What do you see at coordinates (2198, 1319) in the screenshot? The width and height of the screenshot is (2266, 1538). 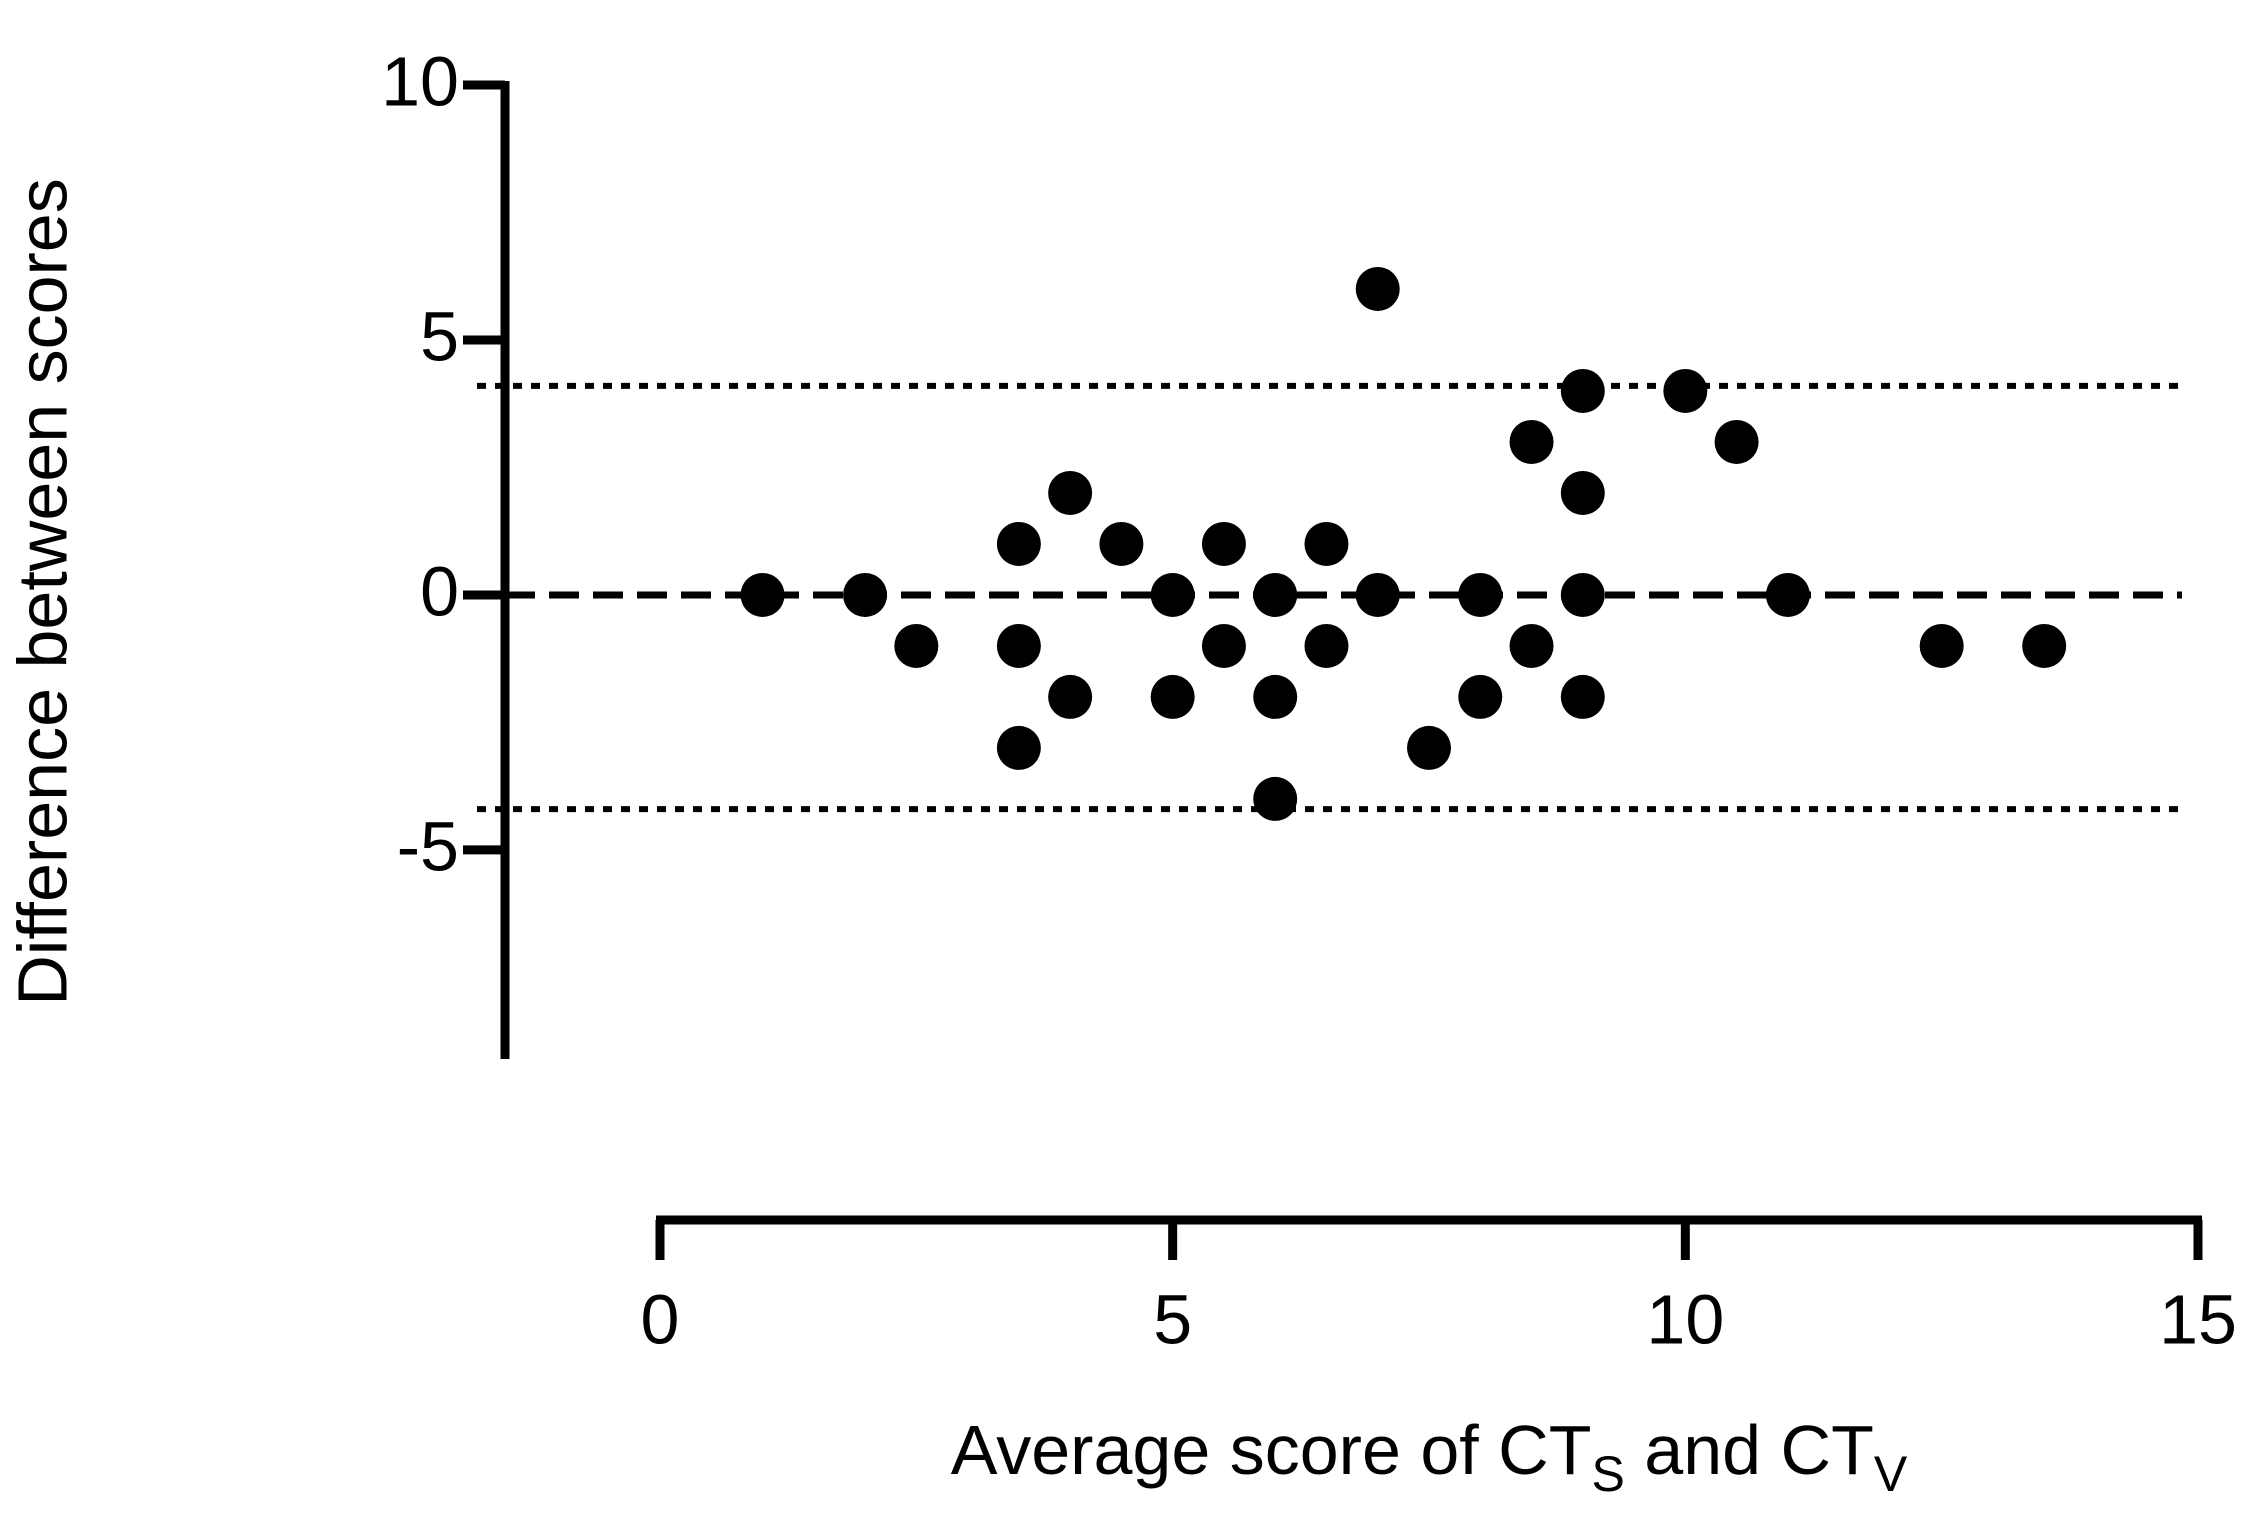 I see `x-tick-label: 15` at bounding box center [2198, 1319].